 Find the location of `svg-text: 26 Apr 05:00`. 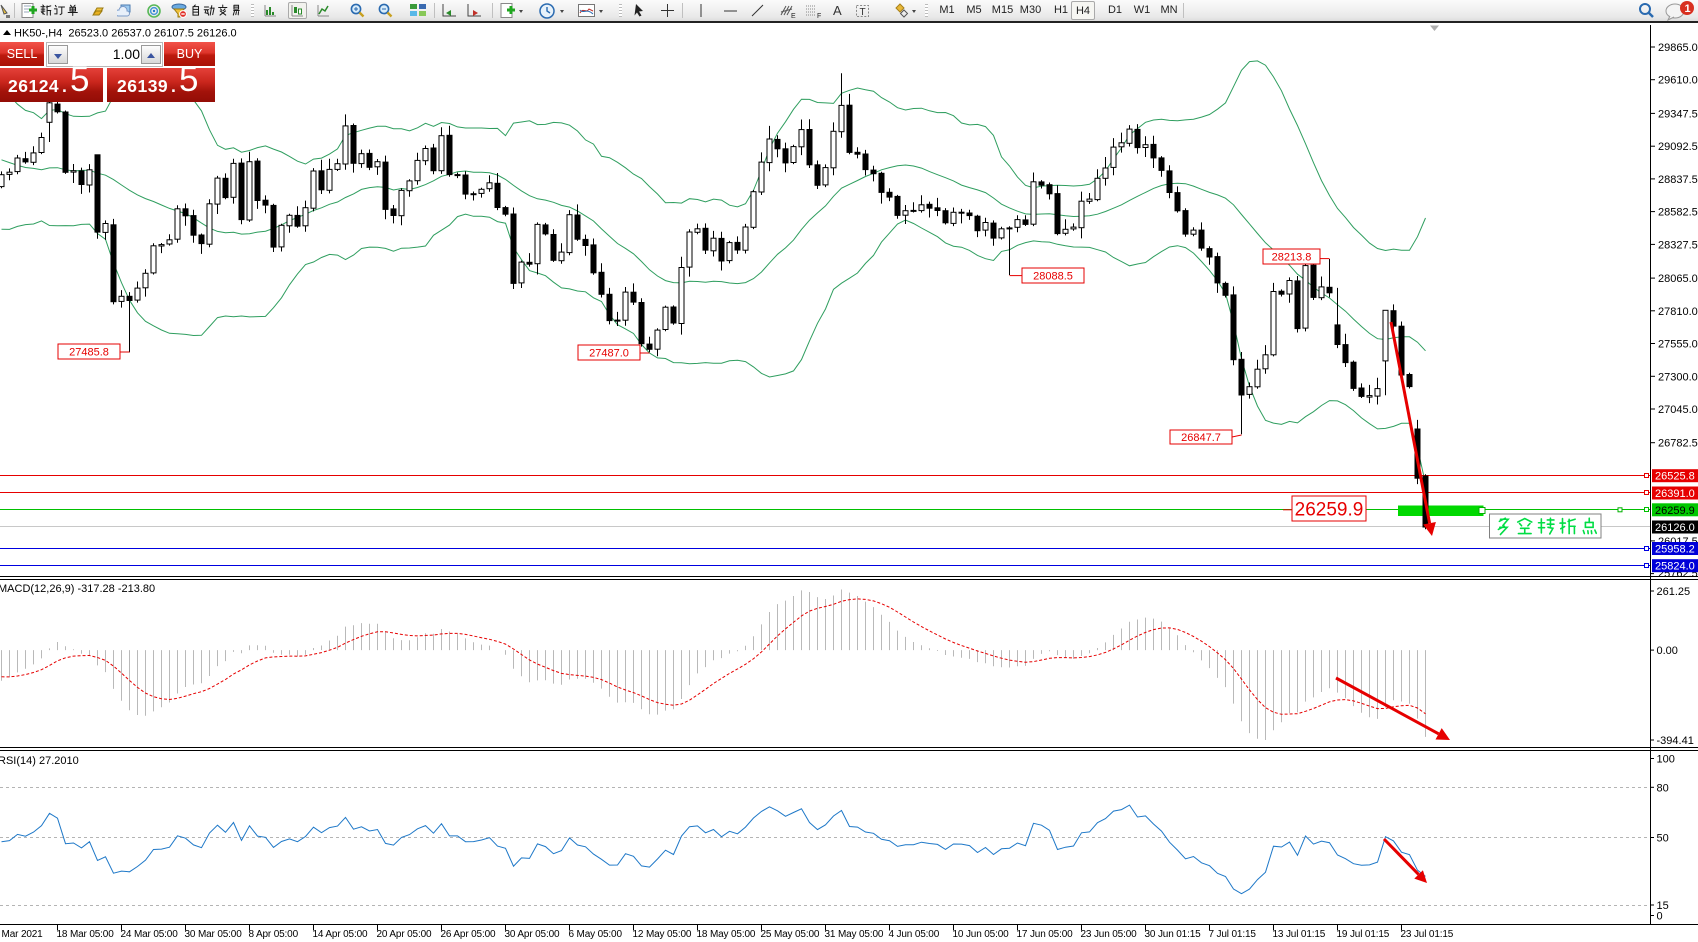

svg-text: 26 Apr 05:00 is located at coordinates (469, 934).